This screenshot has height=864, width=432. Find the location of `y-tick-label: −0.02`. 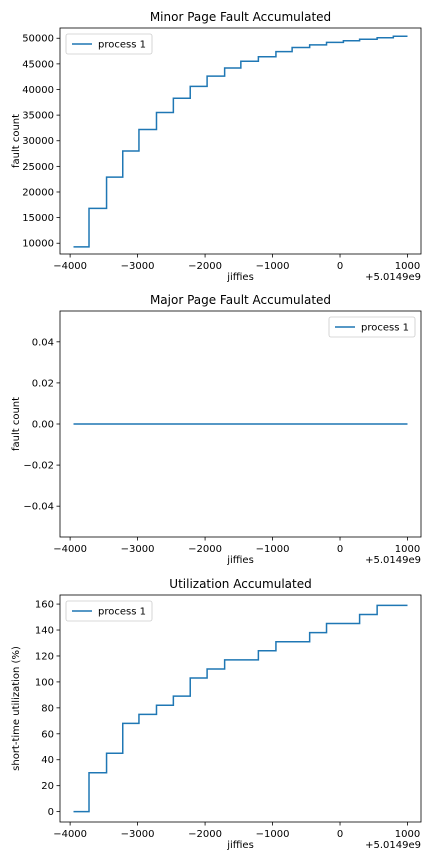

y-tick-label: −0.02 is located at coordinates (38, 466).